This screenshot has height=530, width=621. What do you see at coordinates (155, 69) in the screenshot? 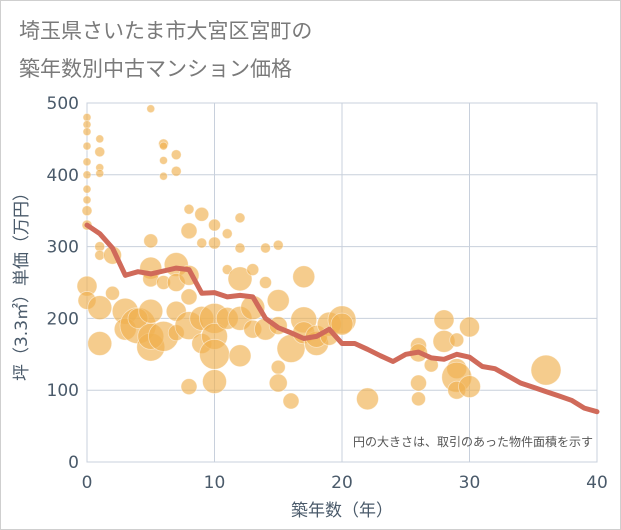
I see `chart-title-line-2: 築年数別中古マンション価格` at bounding box center [155, 69].